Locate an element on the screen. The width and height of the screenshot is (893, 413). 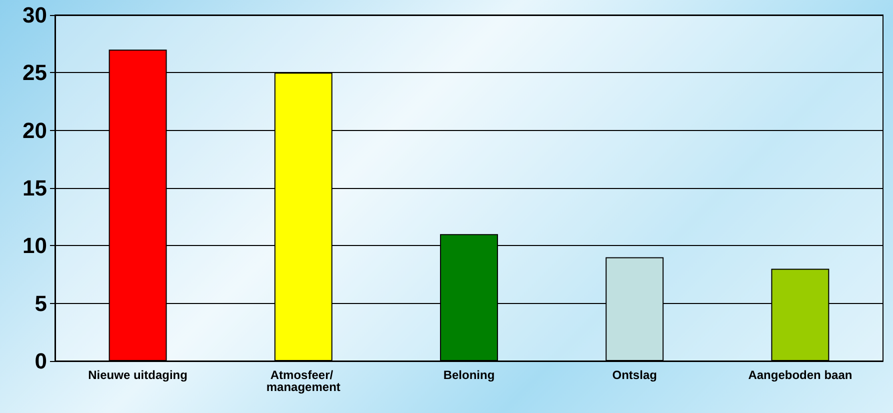
x-tick-label: Aangeboden baan is located at coordinates (800, 375).